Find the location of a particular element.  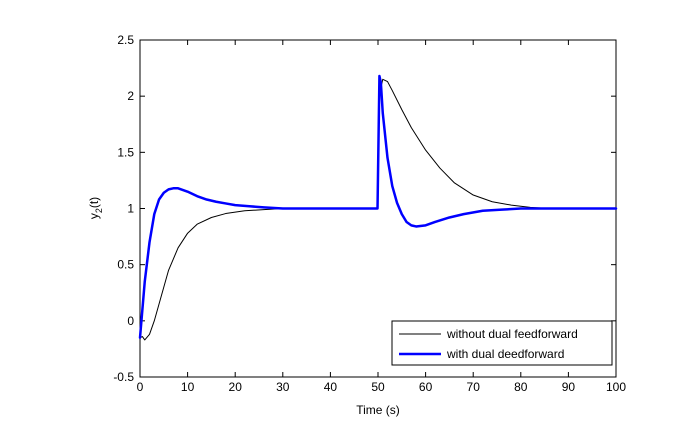

x-tick-label: 60 is located at coordinates (426, 387).